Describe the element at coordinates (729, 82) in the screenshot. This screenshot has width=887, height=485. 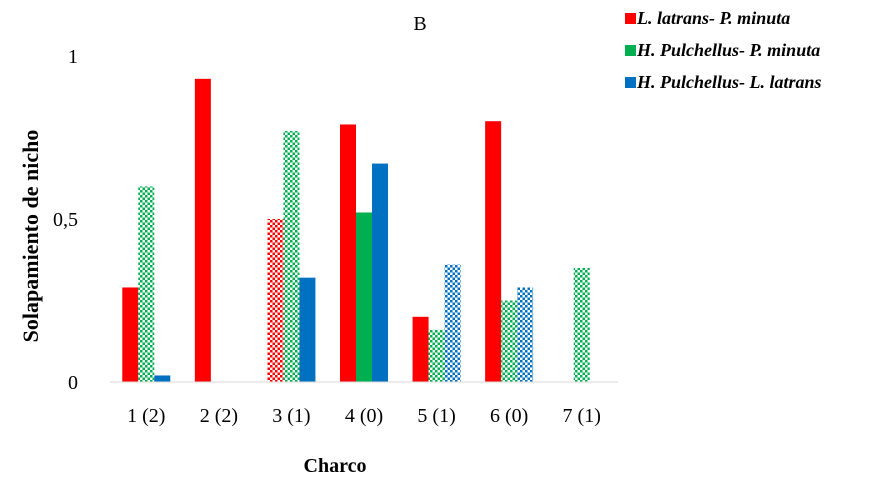
I see `legend-label: H. Pulchellus- L. latrans` at that location.